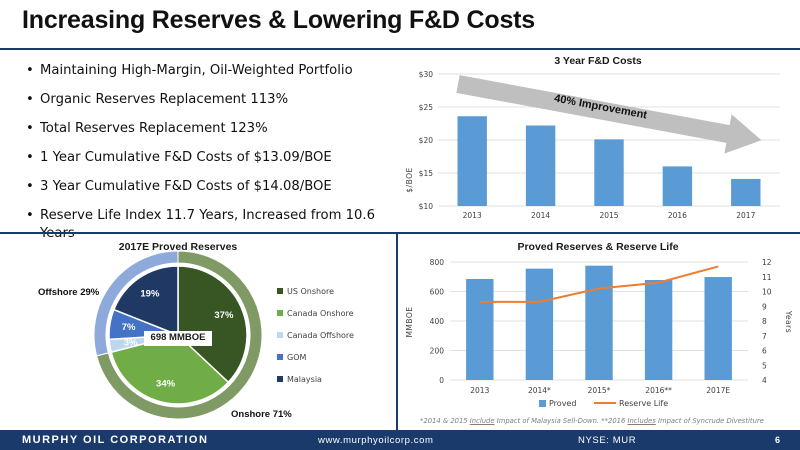 The image size is (800, 450). I want to click on combo-legend-label: Reserve Life, so click(643, 403).